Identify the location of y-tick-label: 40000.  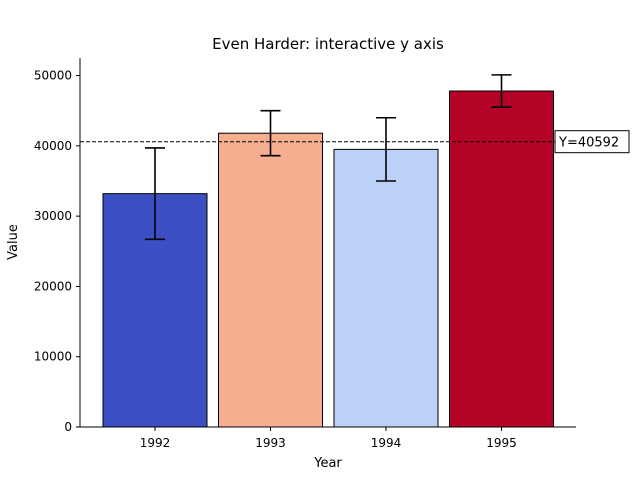
(53, 146).